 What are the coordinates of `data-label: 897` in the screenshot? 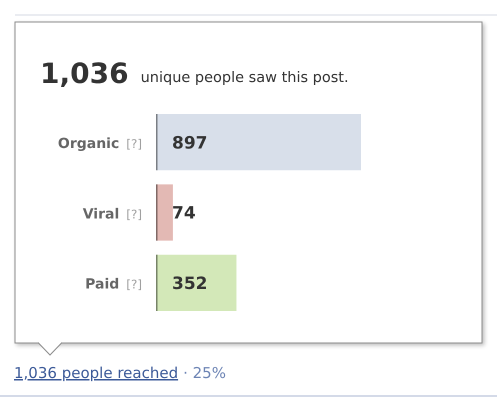 It's located at (190, 143).